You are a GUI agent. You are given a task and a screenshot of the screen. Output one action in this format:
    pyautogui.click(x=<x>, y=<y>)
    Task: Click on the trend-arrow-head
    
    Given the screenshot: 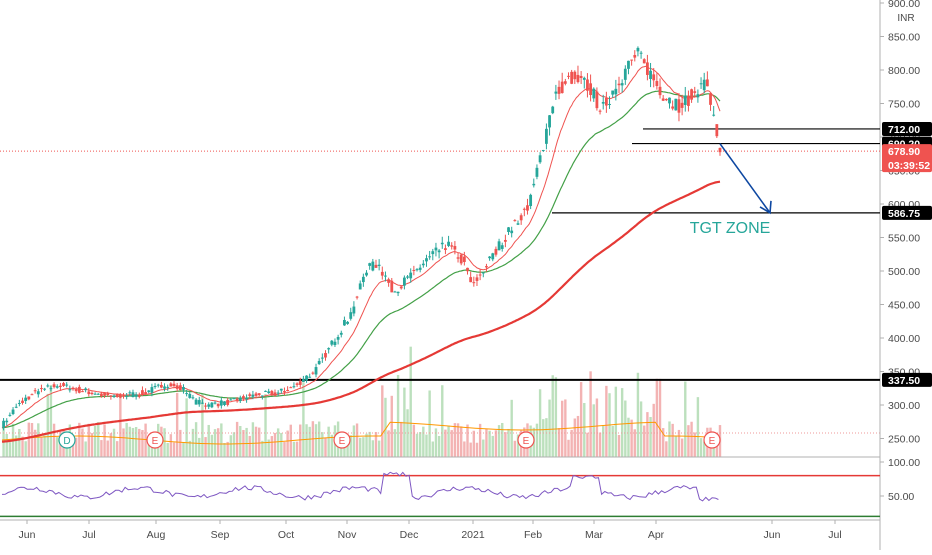 What is the action you would take?
    pyautogui.click(x=765, y=207)
    